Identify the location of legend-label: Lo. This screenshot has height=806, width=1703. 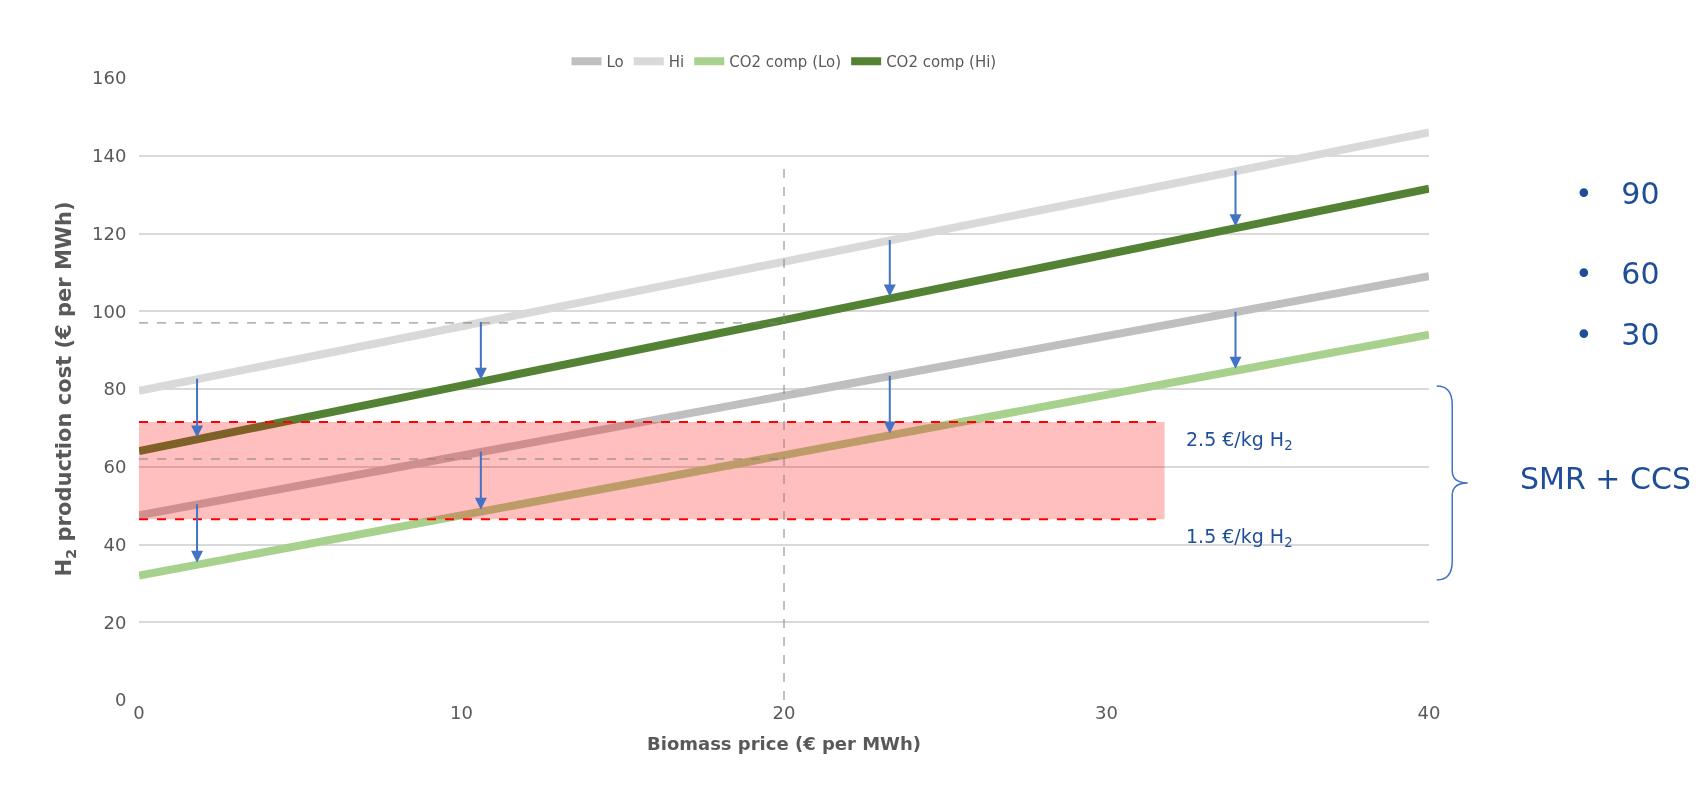
(615, 62).